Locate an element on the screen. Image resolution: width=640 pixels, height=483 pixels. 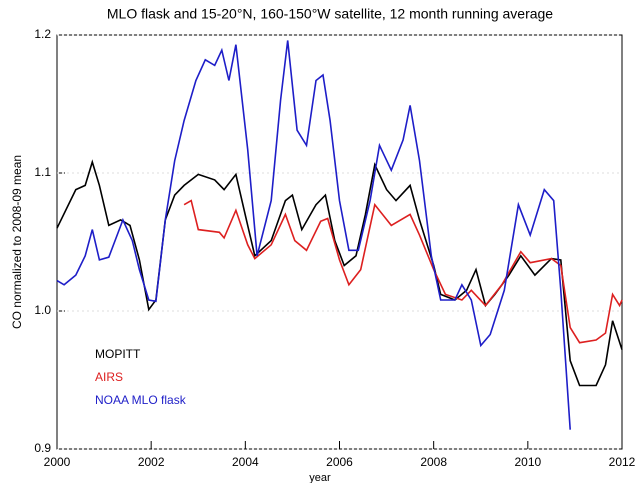
x-tick-label: 2010 is located at coordinates (527, 462).